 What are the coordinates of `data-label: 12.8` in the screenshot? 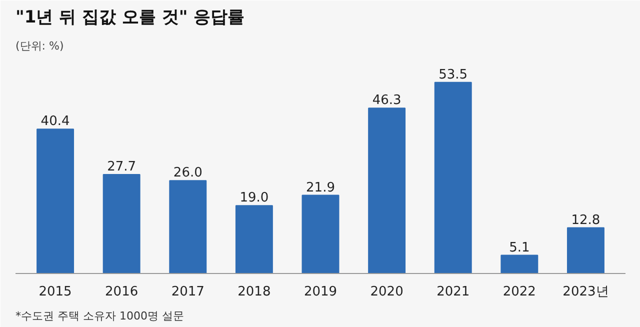 It's located at (585, 220).